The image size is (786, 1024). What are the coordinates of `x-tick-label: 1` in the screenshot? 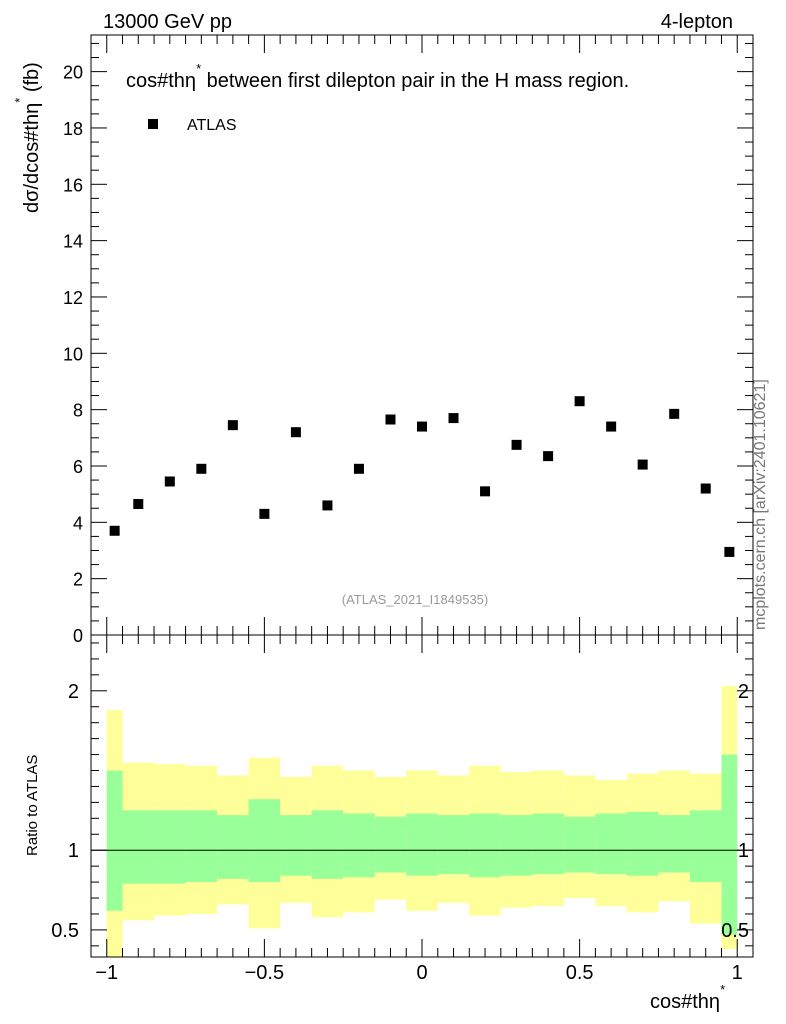 It's located at (737, 973).